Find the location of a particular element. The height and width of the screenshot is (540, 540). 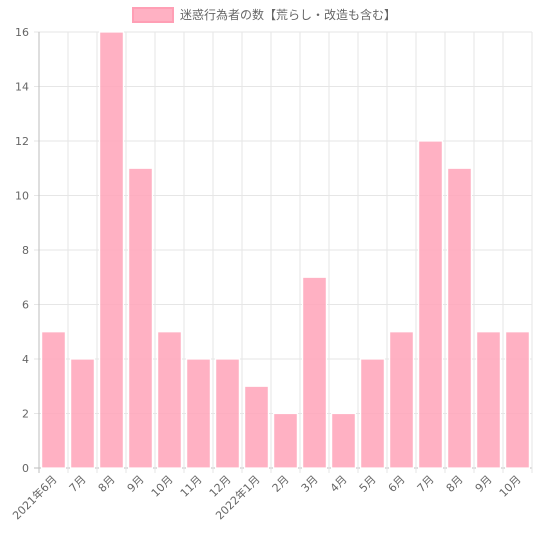

y-tick-label: 4 is located at coordinates (25, 359).